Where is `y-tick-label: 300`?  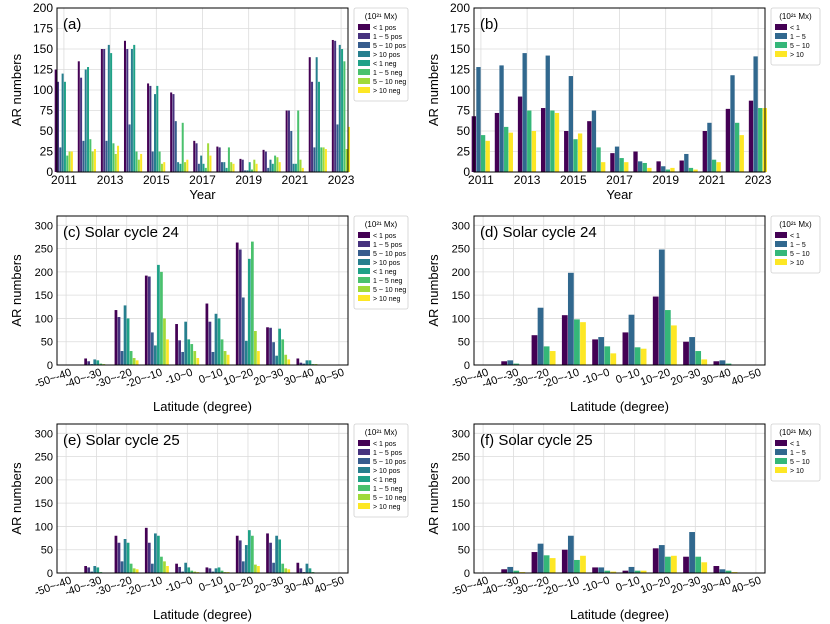
y-tick-label: 300 is located at coordinates (44, 226).